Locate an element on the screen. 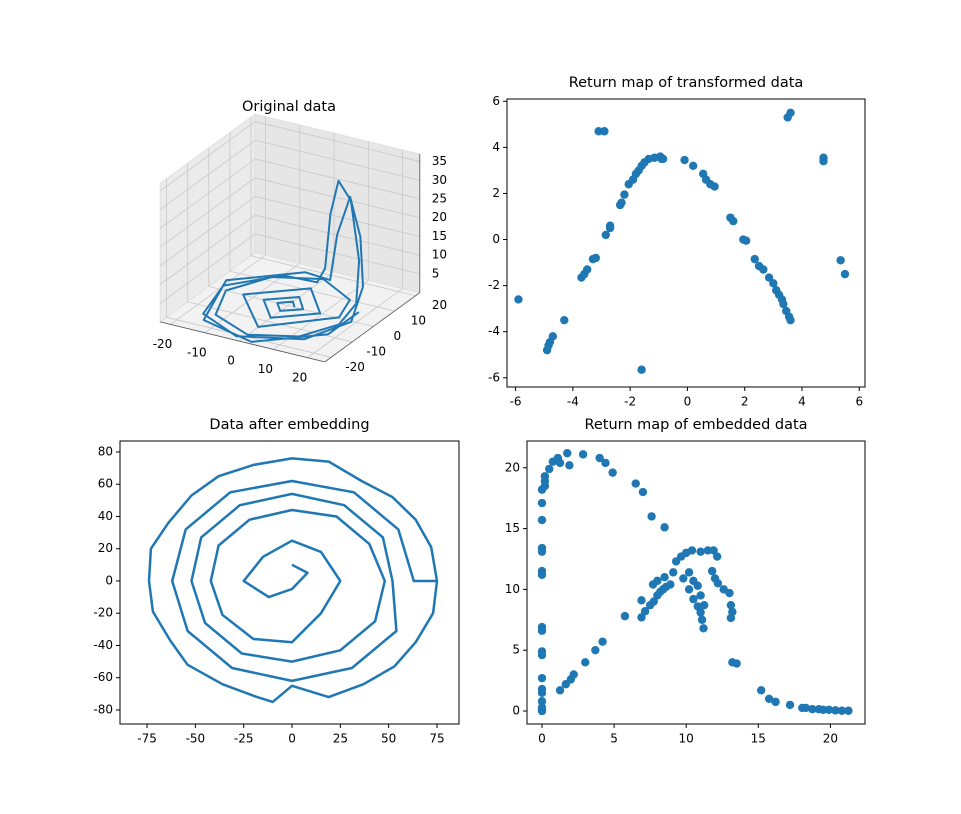 The height and width of the screenshot is (814, 961). axes-frame is located at coordinates (686, 243).